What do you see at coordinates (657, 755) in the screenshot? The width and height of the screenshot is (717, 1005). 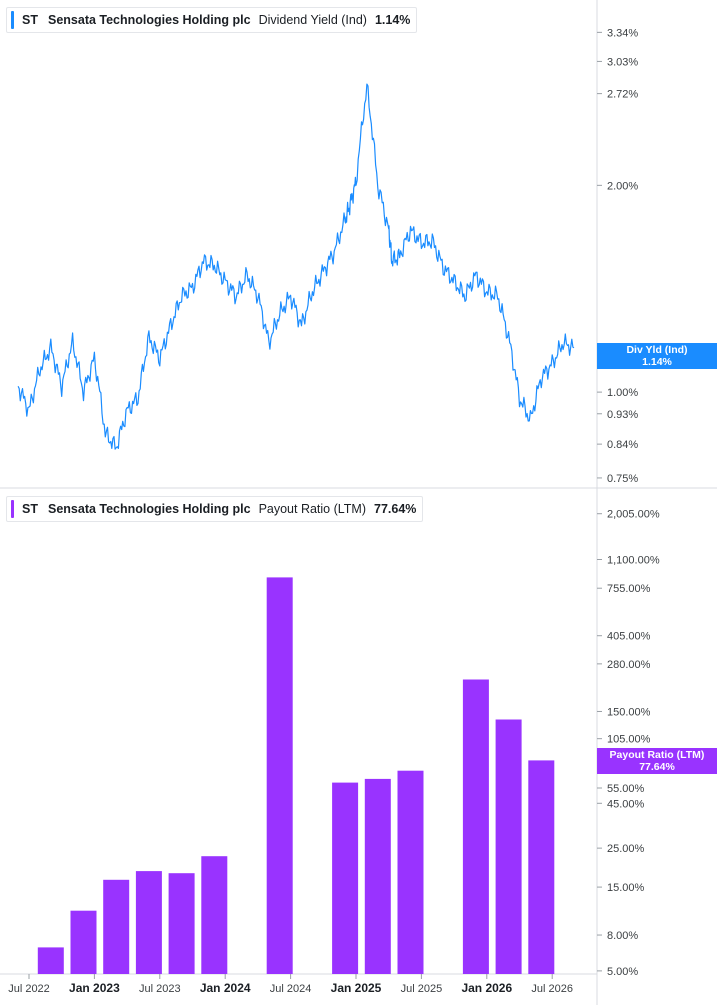 I see `bottom-value-tag-label: Payout Ratio (LTM)` at bounding box center [657, 755].